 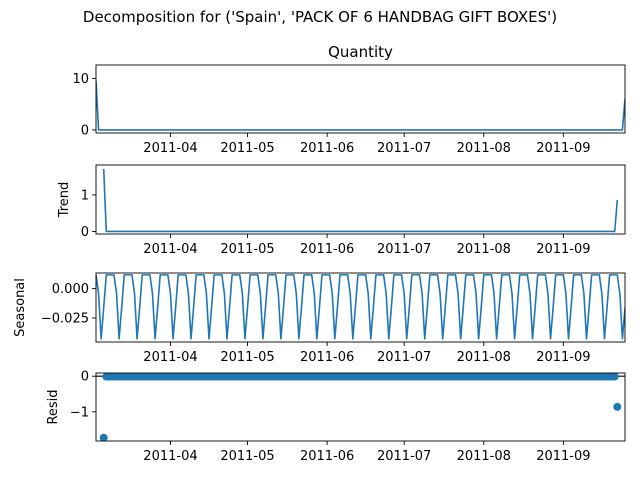 What do you see at coordinates (85, 377) in the screenshot?
I see `resid-ytick-label: 0` at bounding box center [85, 377].